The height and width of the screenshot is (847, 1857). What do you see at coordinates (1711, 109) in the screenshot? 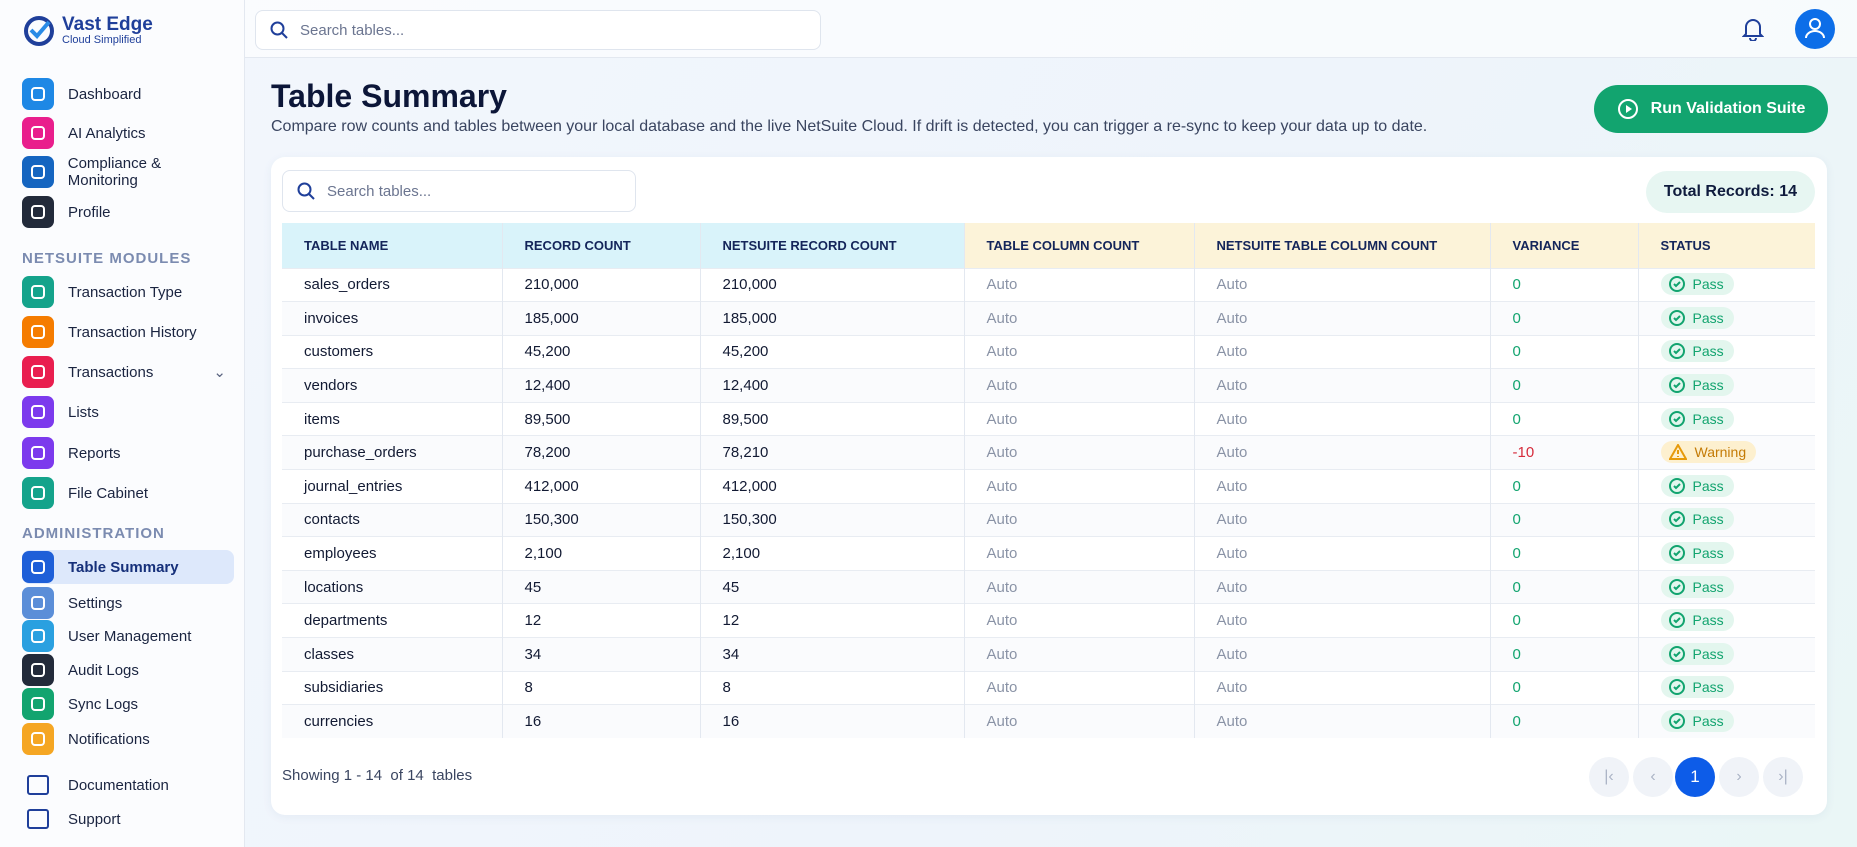
I see `run-validation-button: Run Validation Suite` at bounding box center [1711, 109].